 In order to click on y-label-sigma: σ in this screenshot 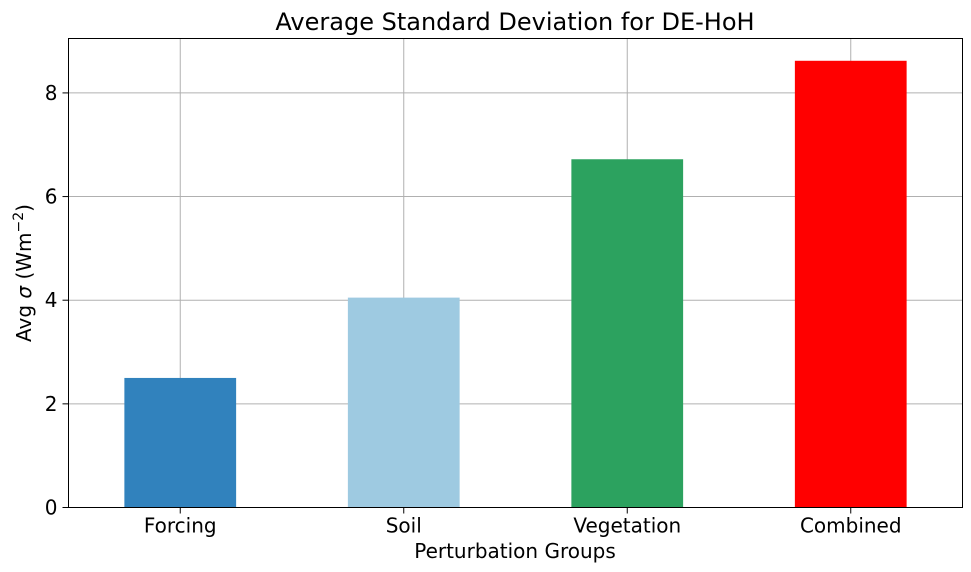, I will do `click(24, 292)`.